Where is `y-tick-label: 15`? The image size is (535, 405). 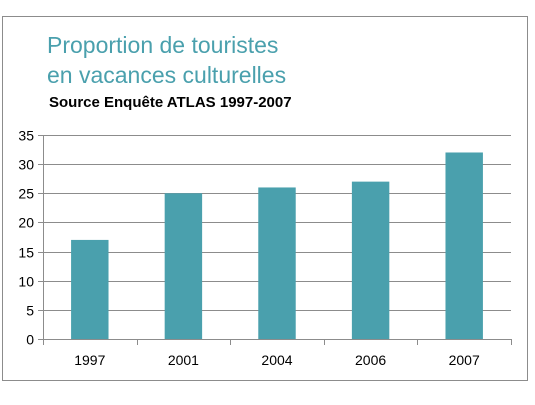 y-tick-label: 15 is located at coordinates (26, 253).